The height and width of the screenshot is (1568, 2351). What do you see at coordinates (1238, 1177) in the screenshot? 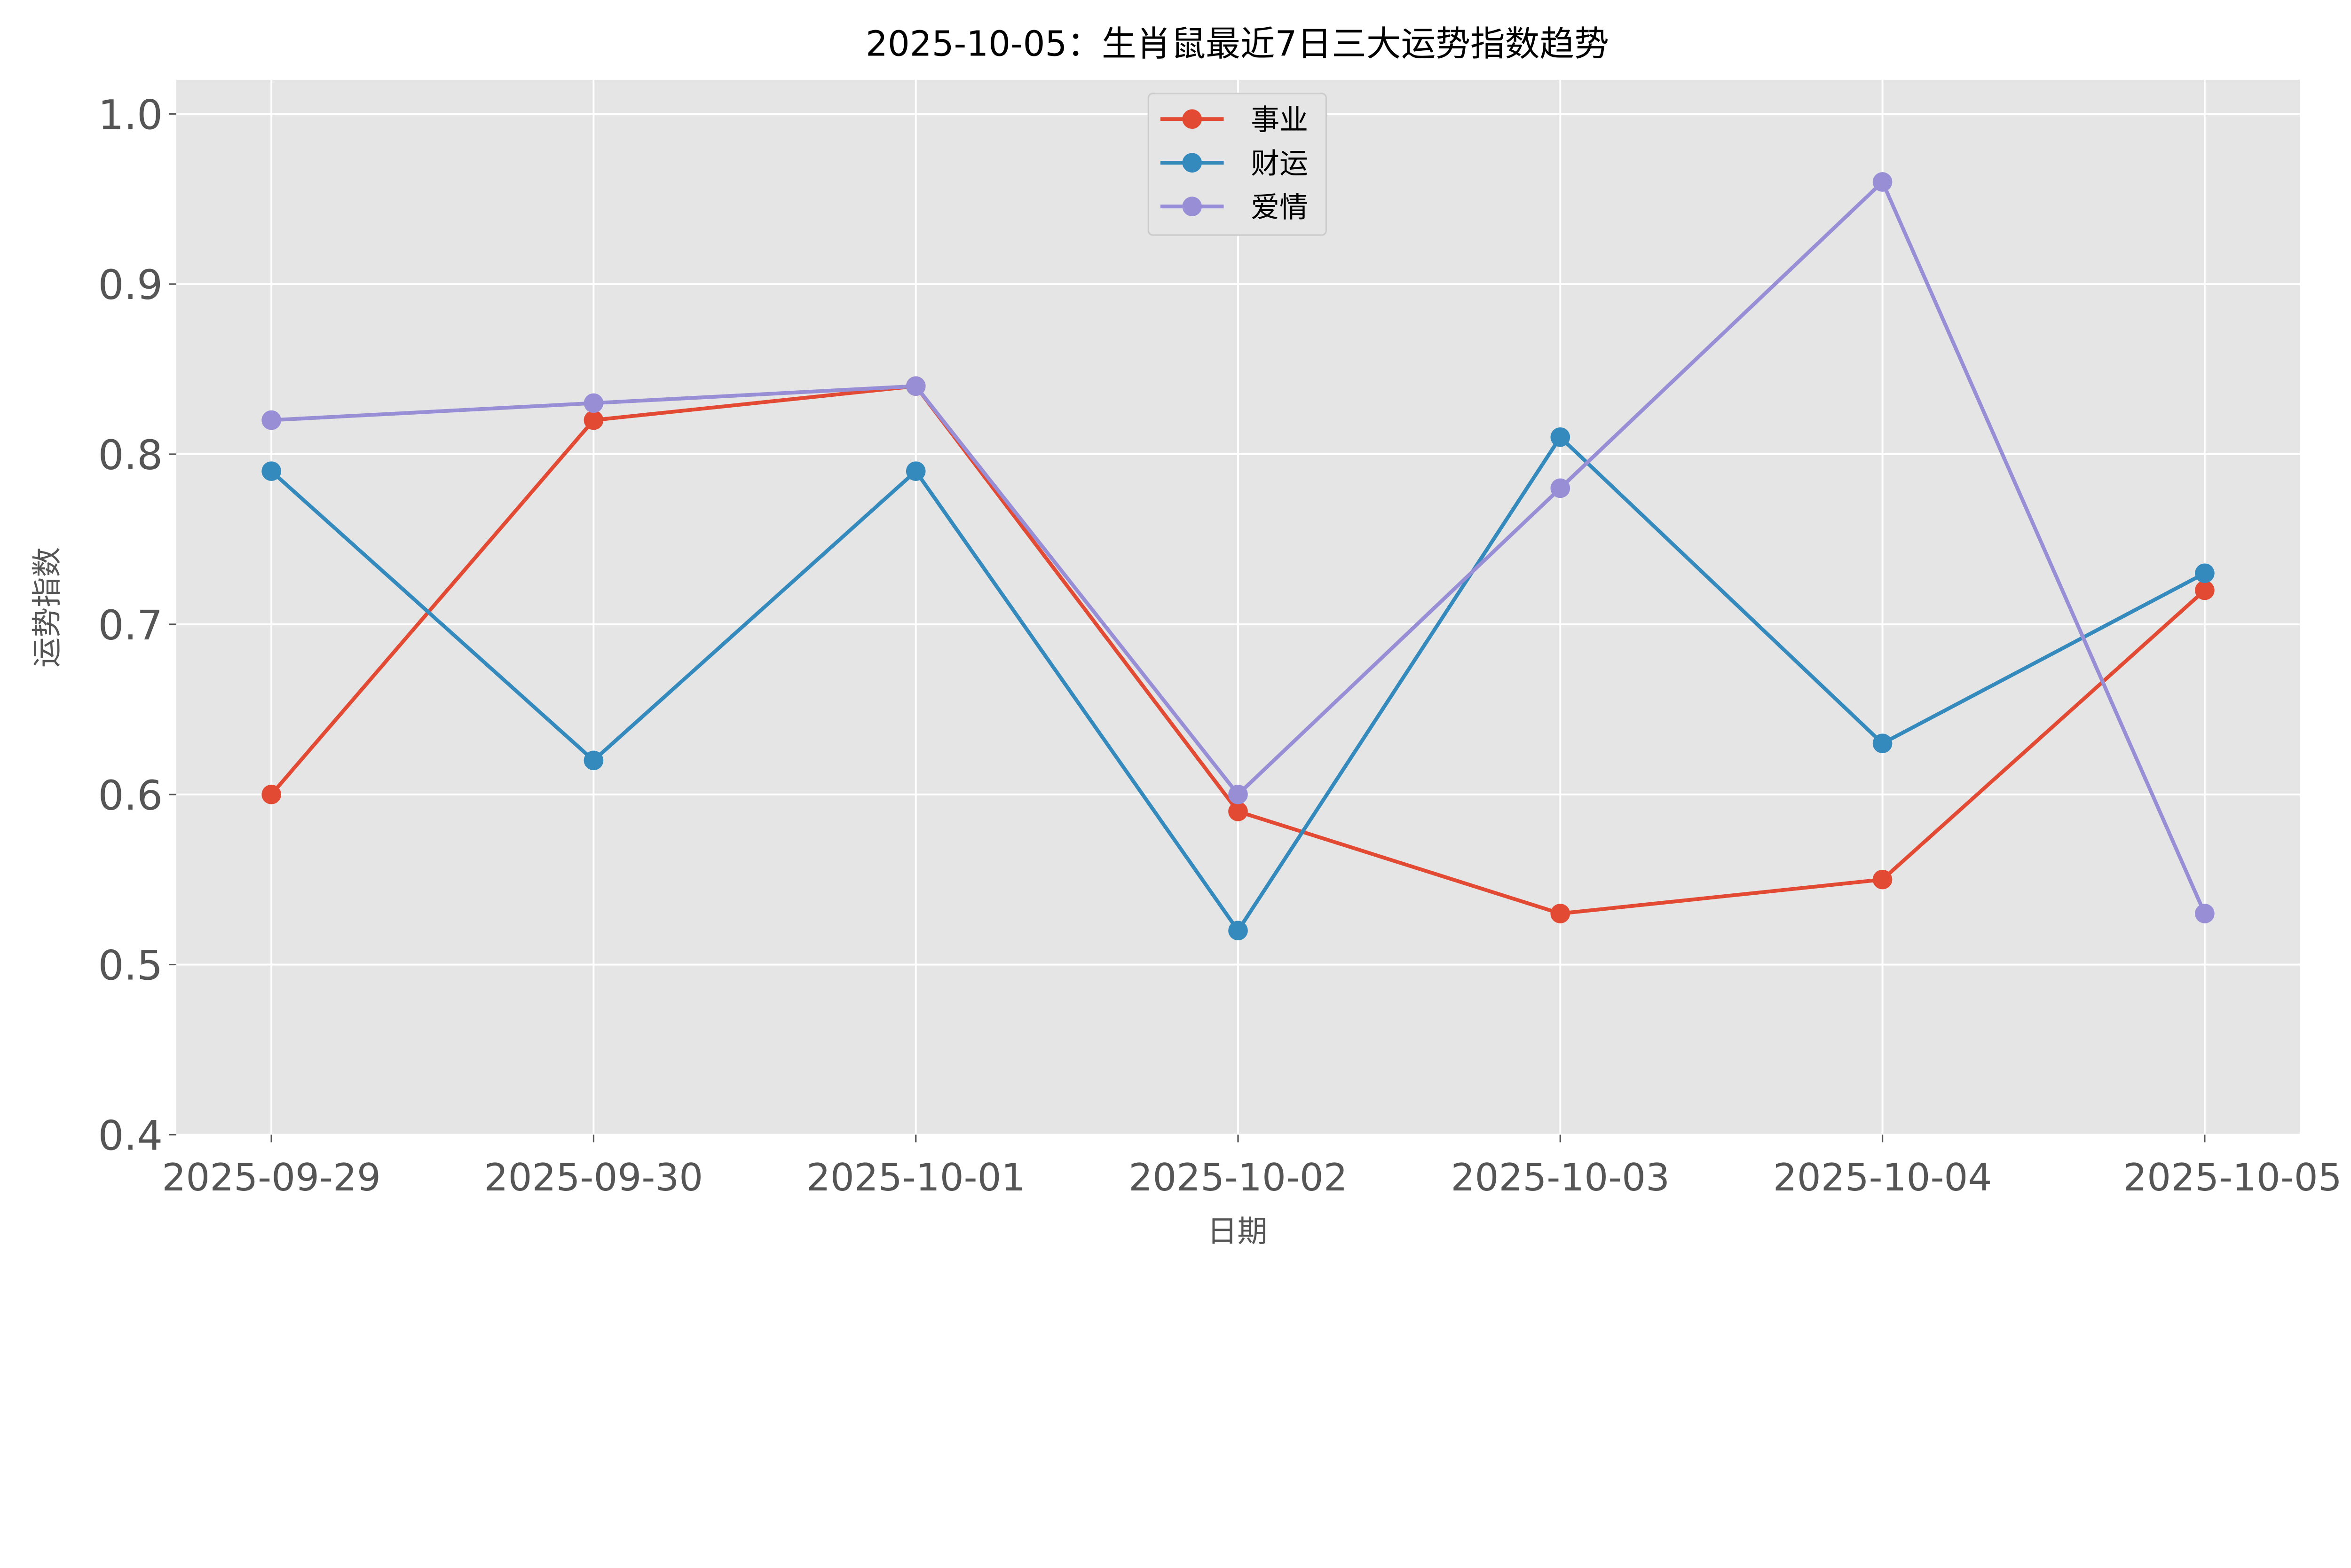
I see `x-tick-label: 2025-10-02` at bounding box center [1238, 1177].